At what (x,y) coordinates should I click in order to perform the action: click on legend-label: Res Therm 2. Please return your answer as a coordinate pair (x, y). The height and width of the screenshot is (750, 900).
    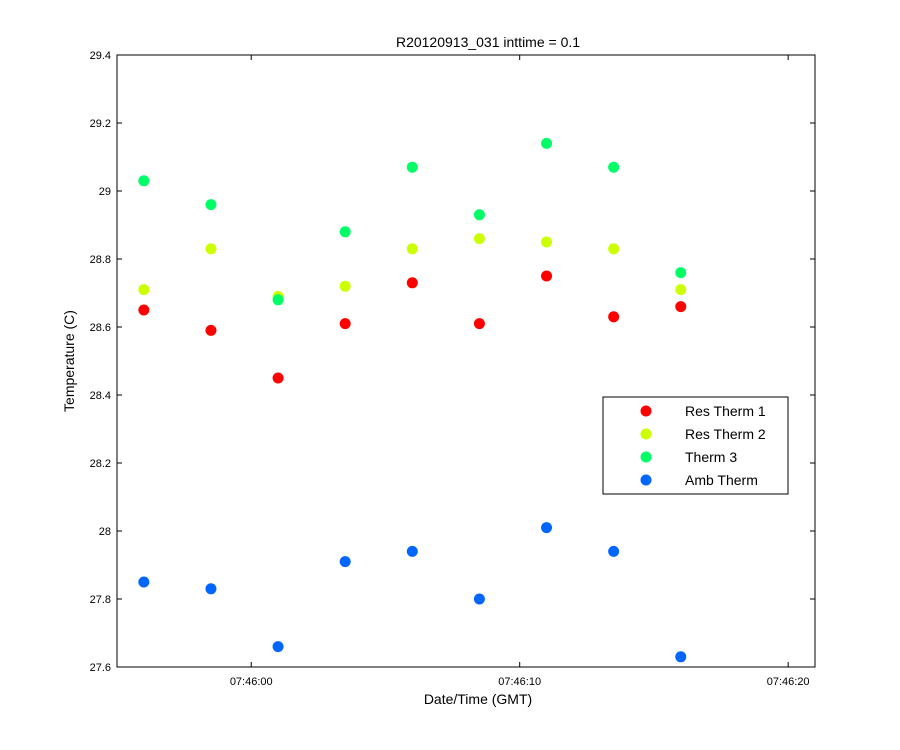
    Looking at the image, I should click on (725, 434).